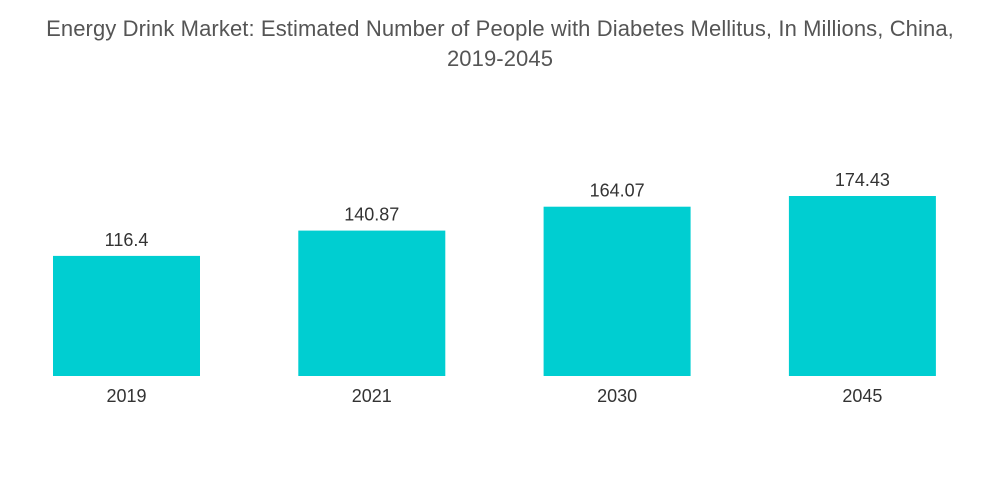  Describe the element at coordinates (372, 303) in the screenshot. I see `bar-2021` at that location.